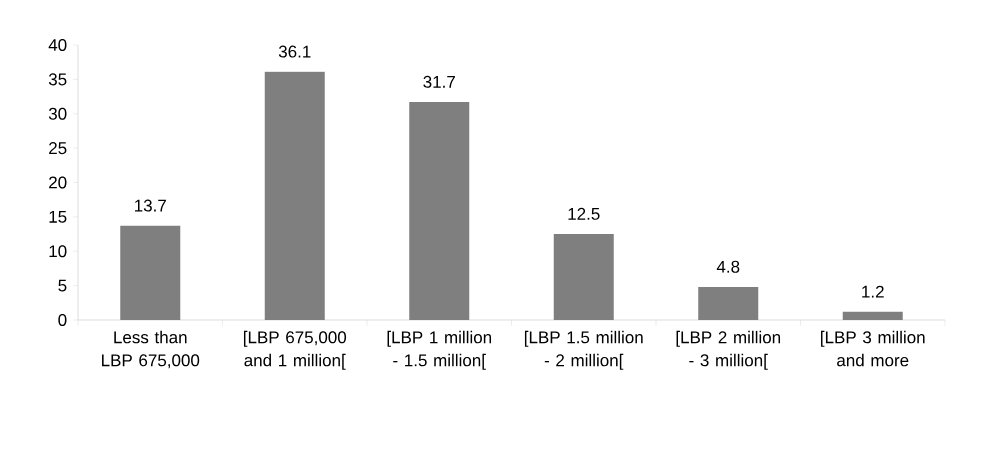  I want to click on x-tick-label: [LBP 1 million - 1.5 million[, so click(439, 350).